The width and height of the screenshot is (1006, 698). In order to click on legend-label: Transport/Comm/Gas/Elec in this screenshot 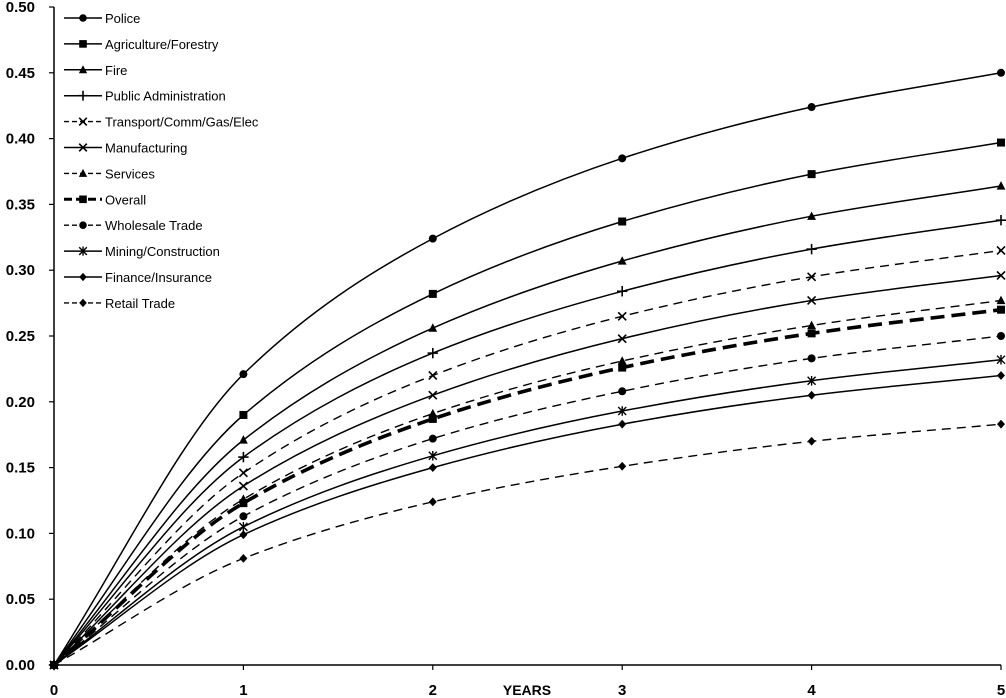, I will do `click(182, 122)`.